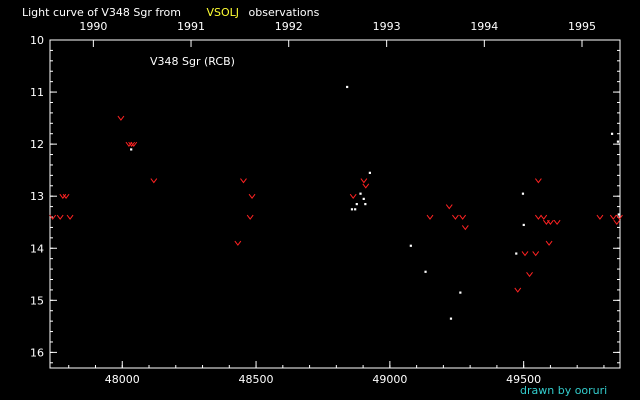  Describe the element at coordinates (563, 390) in the screenshot. I see `credit-label: drawn by ooruri` at that location.